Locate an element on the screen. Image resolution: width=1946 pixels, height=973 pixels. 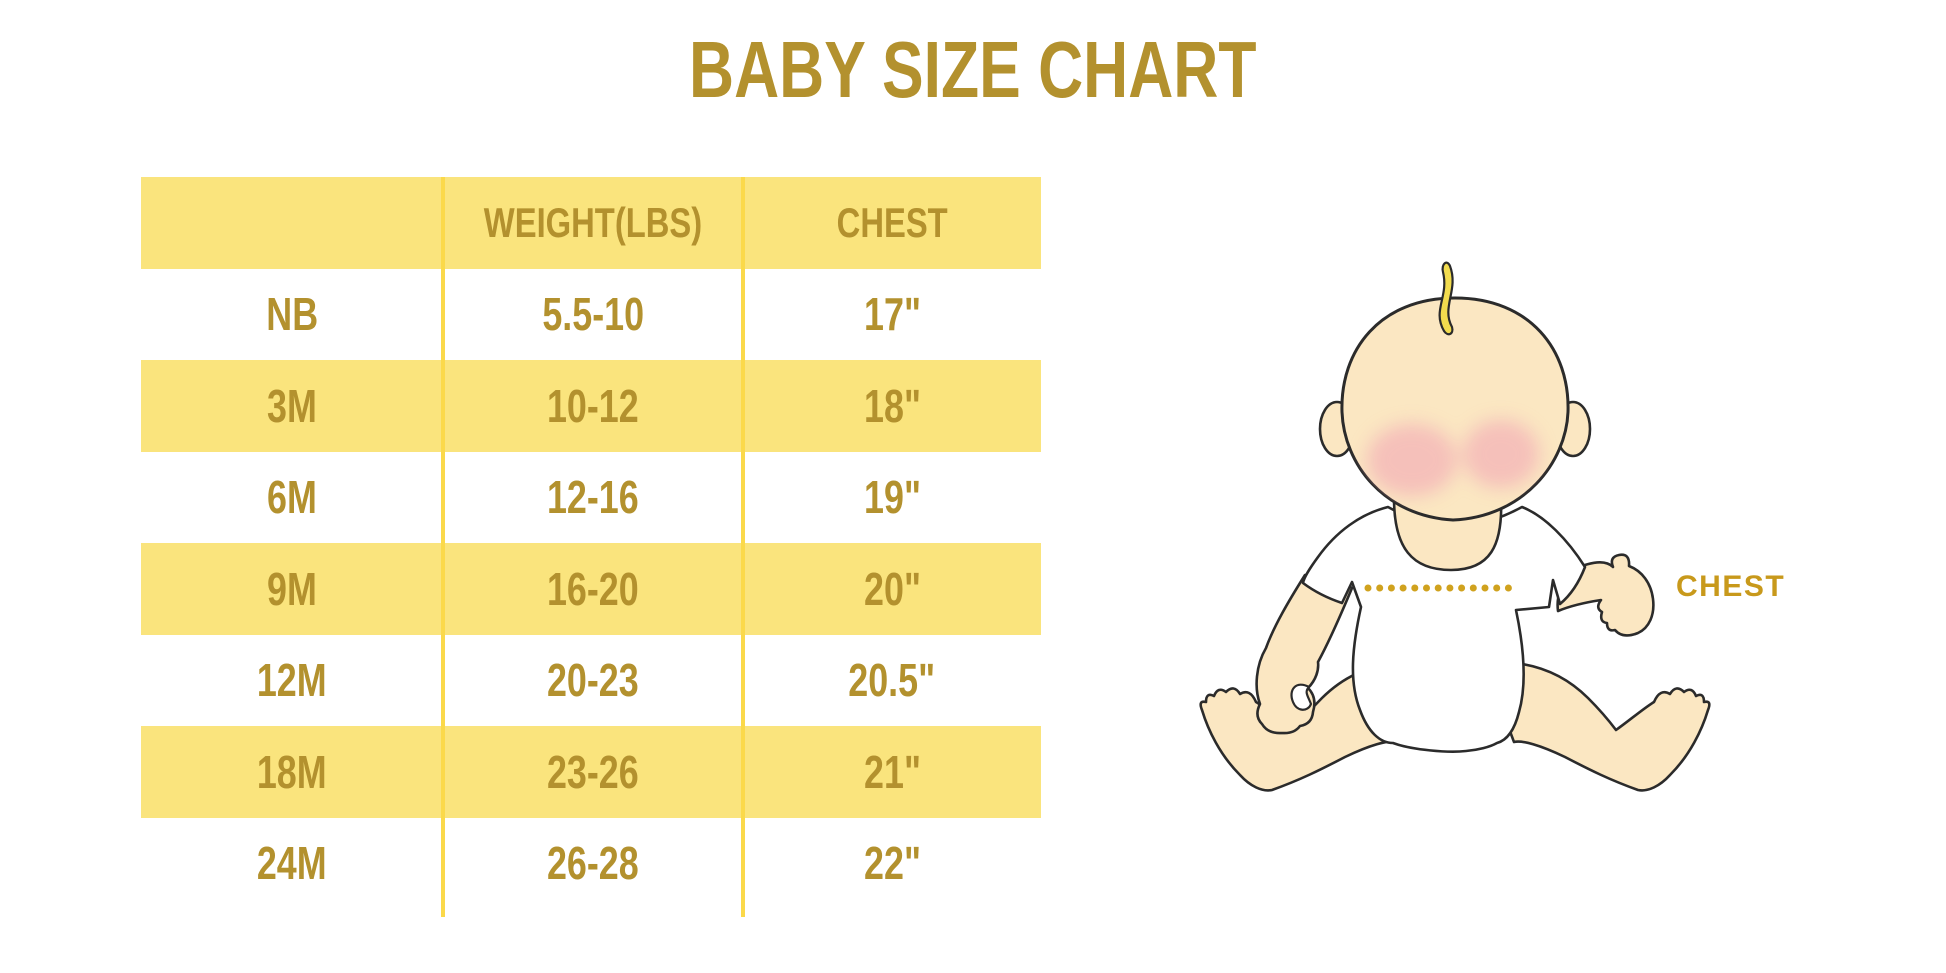
baby-left-arm is located at coordinates (1304, 654).